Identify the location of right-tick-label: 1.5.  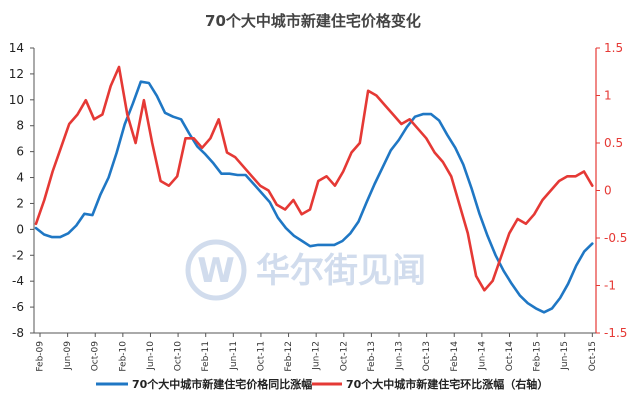
(613, 48).